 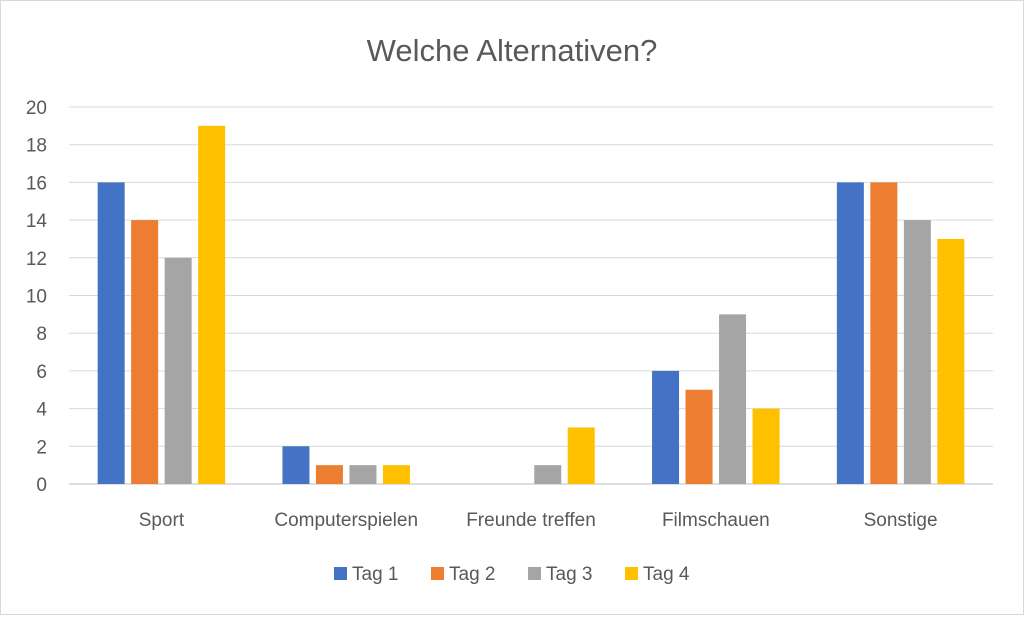 I want to click on y-tick-label: 6, so click(x=41, y=372).